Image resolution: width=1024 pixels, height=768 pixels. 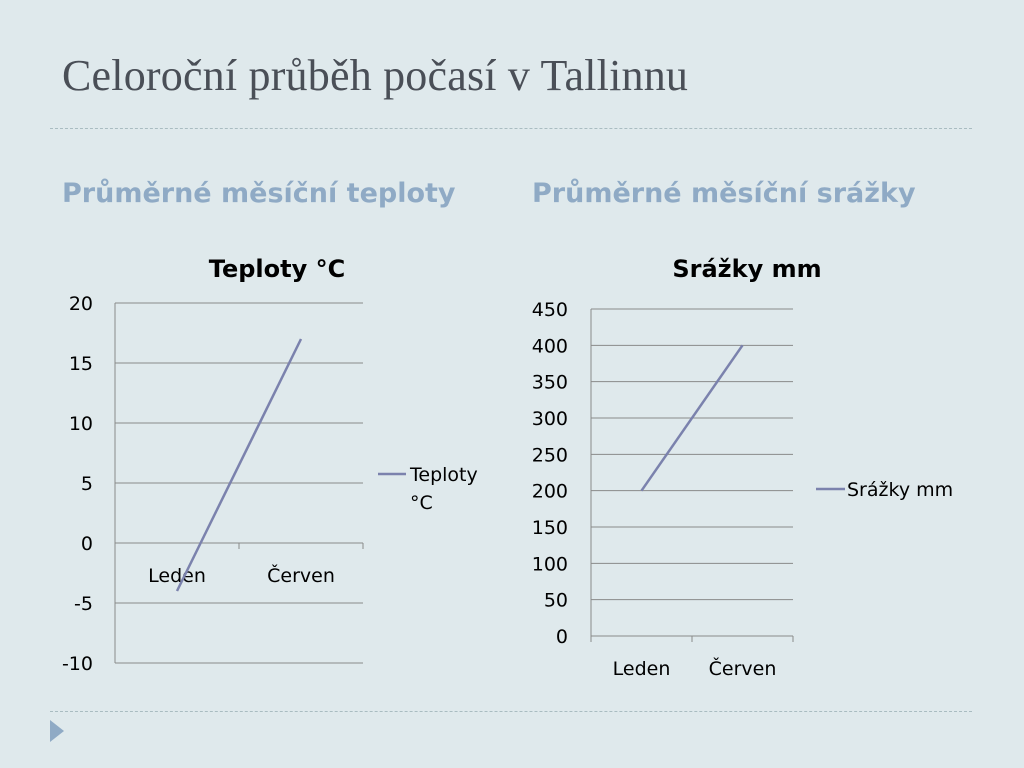 What do you see at coordinates (550, 346) in the screenshot?
I see `y-tick-label: 400` at bounding box center [550, 346].